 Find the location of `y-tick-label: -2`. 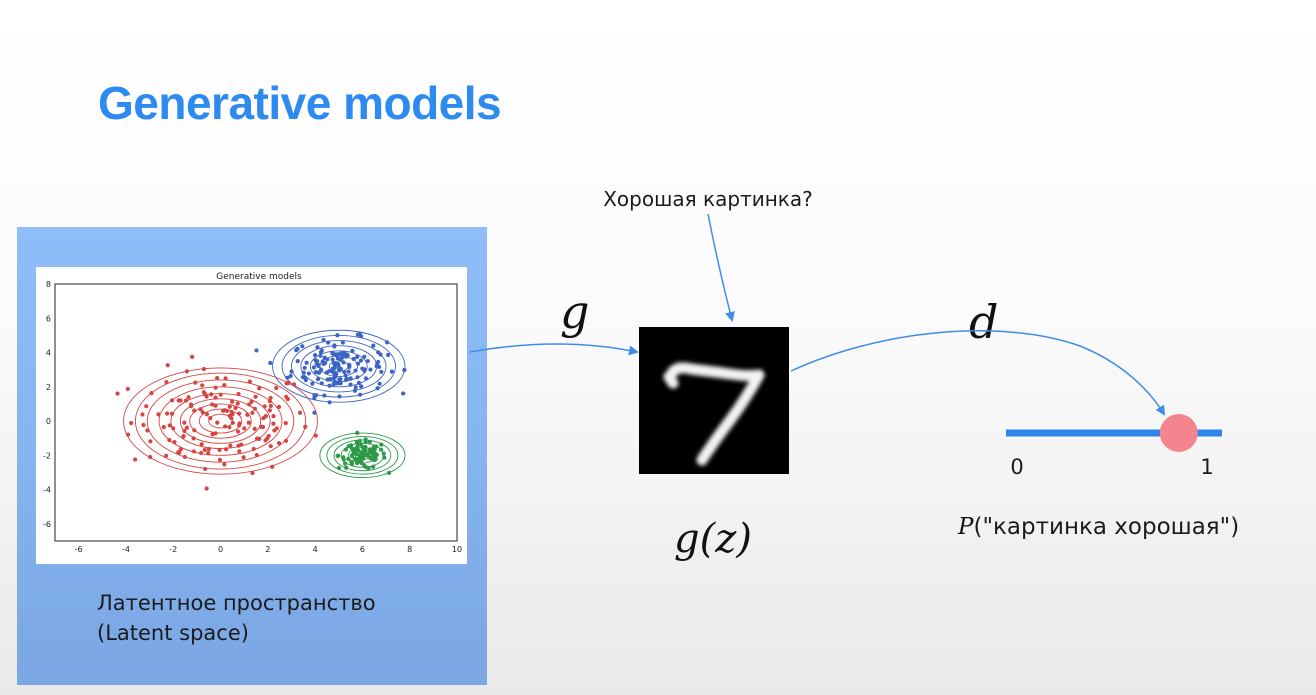

y-tick-label: -2 is located at coordinates (47, 455).